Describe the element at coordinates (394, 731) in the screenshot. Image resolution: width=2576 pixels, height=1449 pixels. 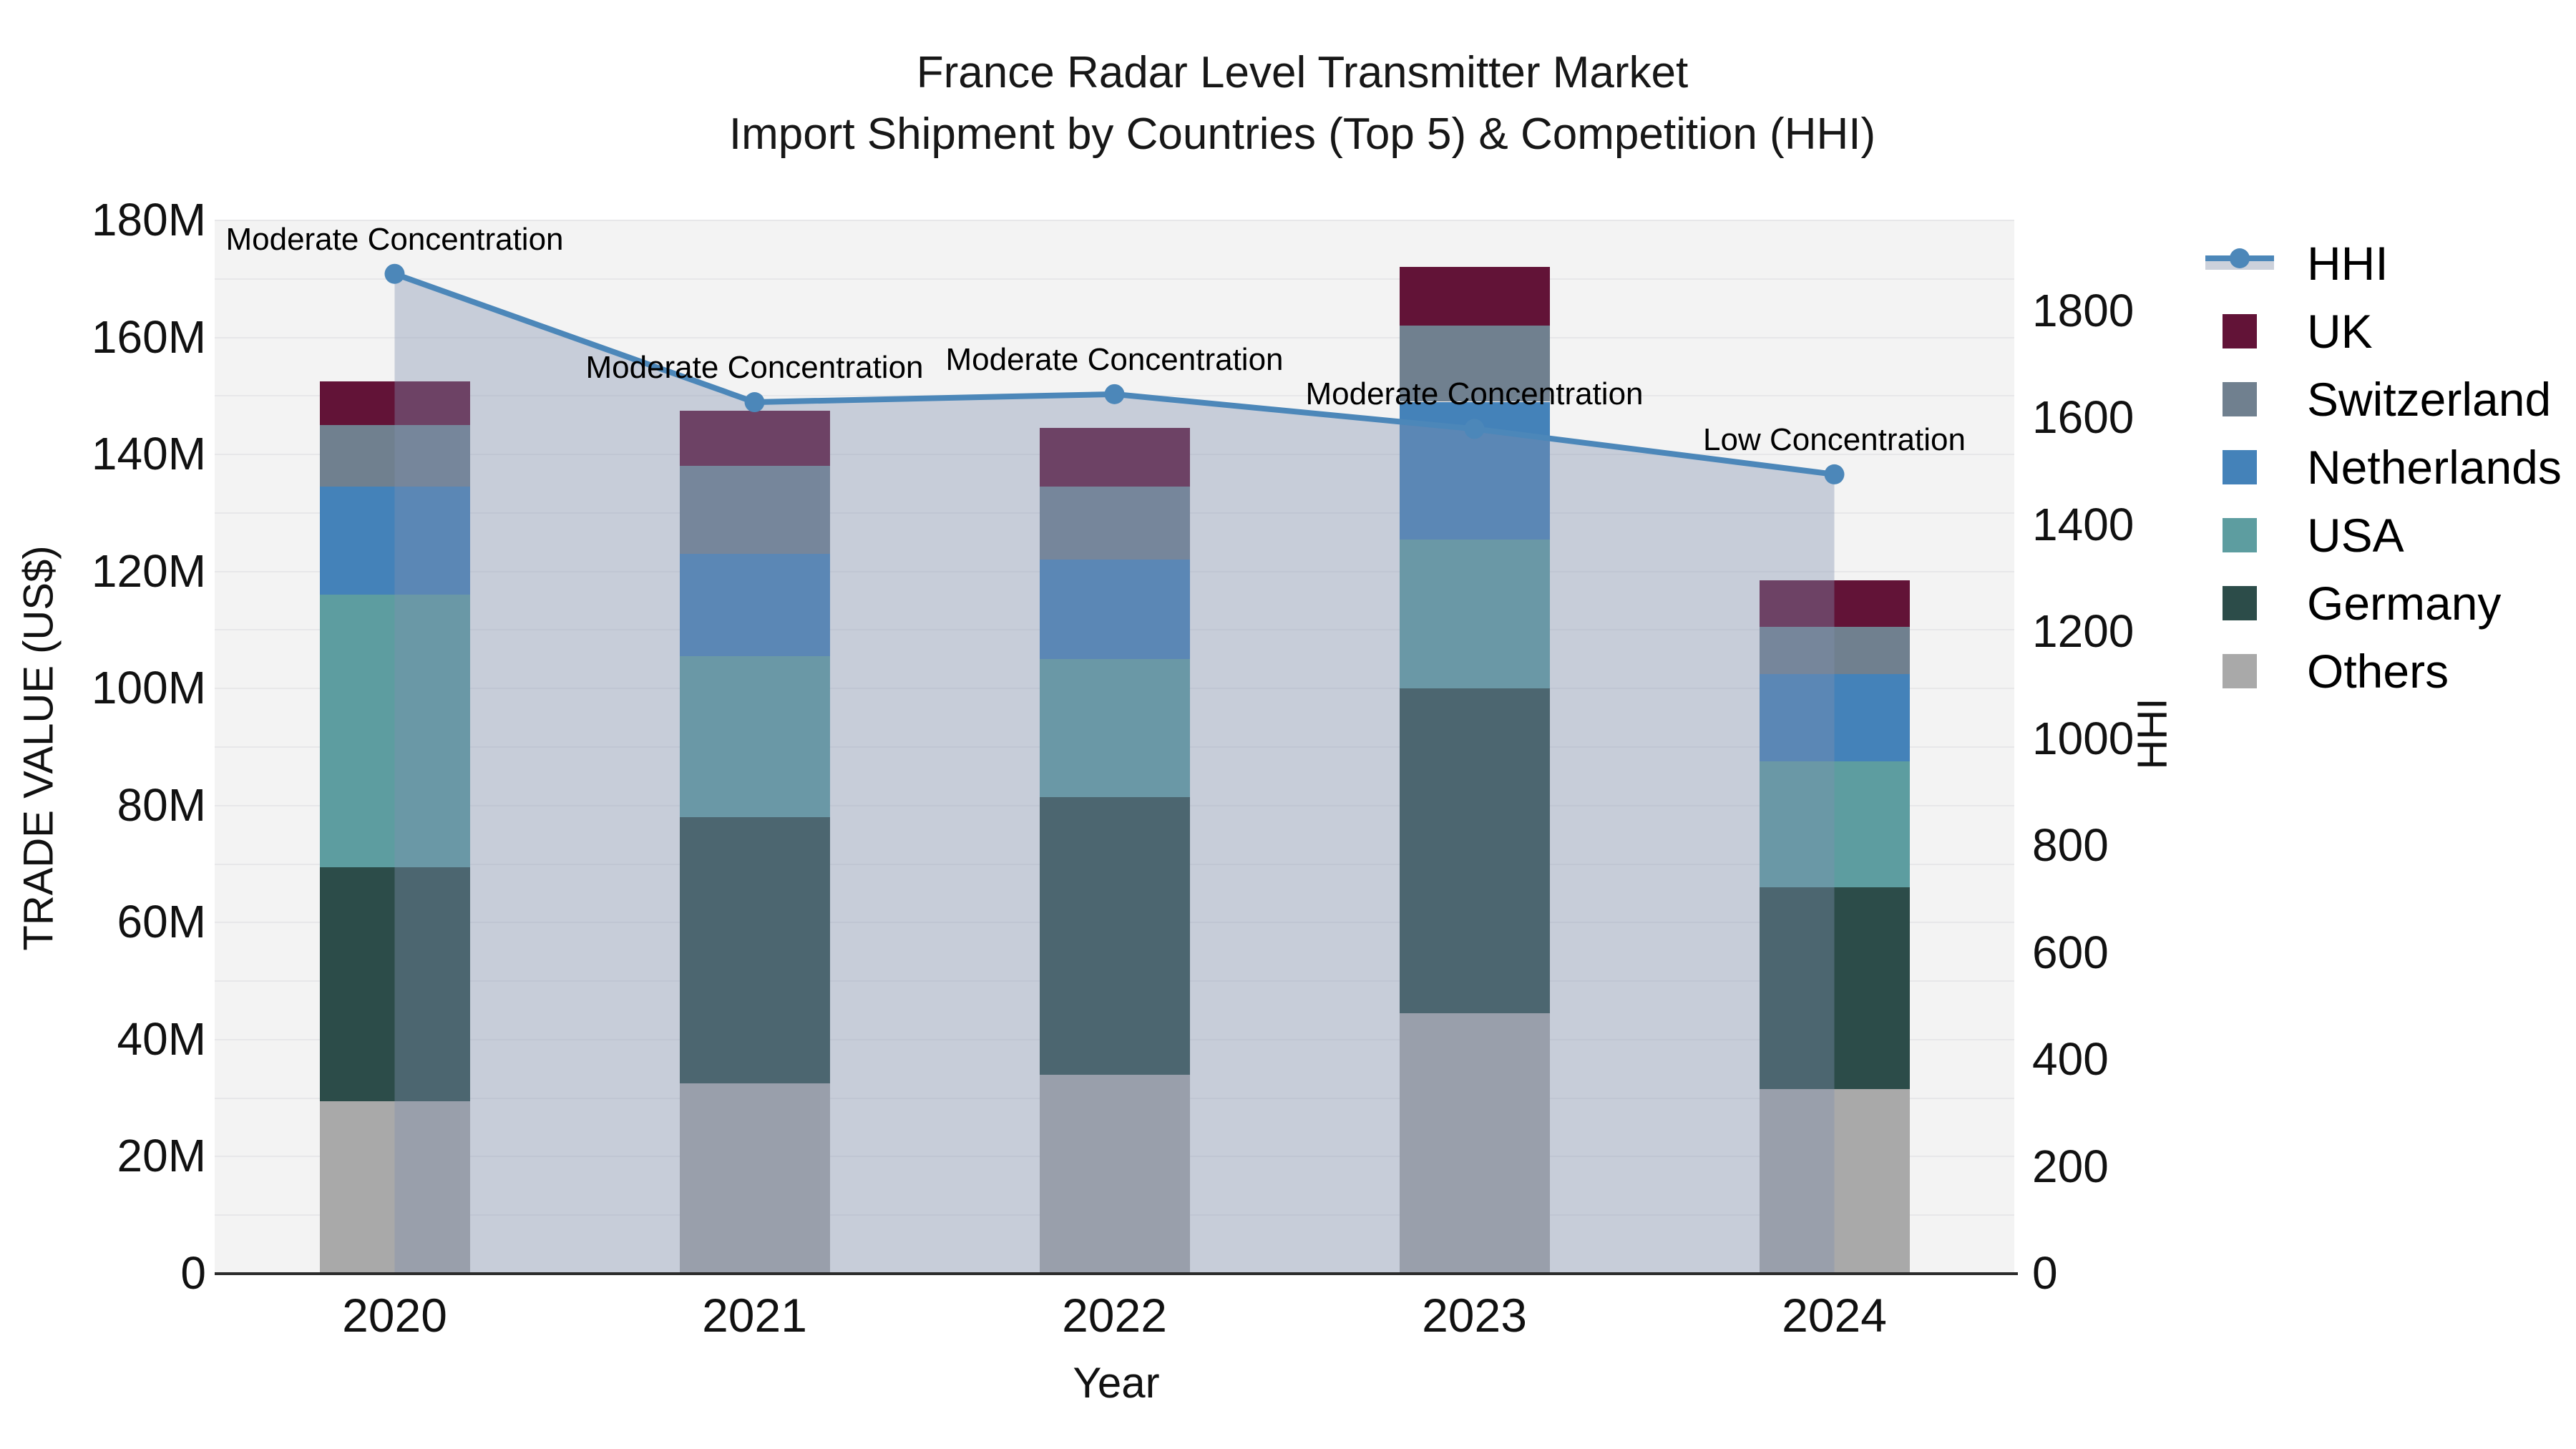
I see `bar-segment-usa-2020` at that location.